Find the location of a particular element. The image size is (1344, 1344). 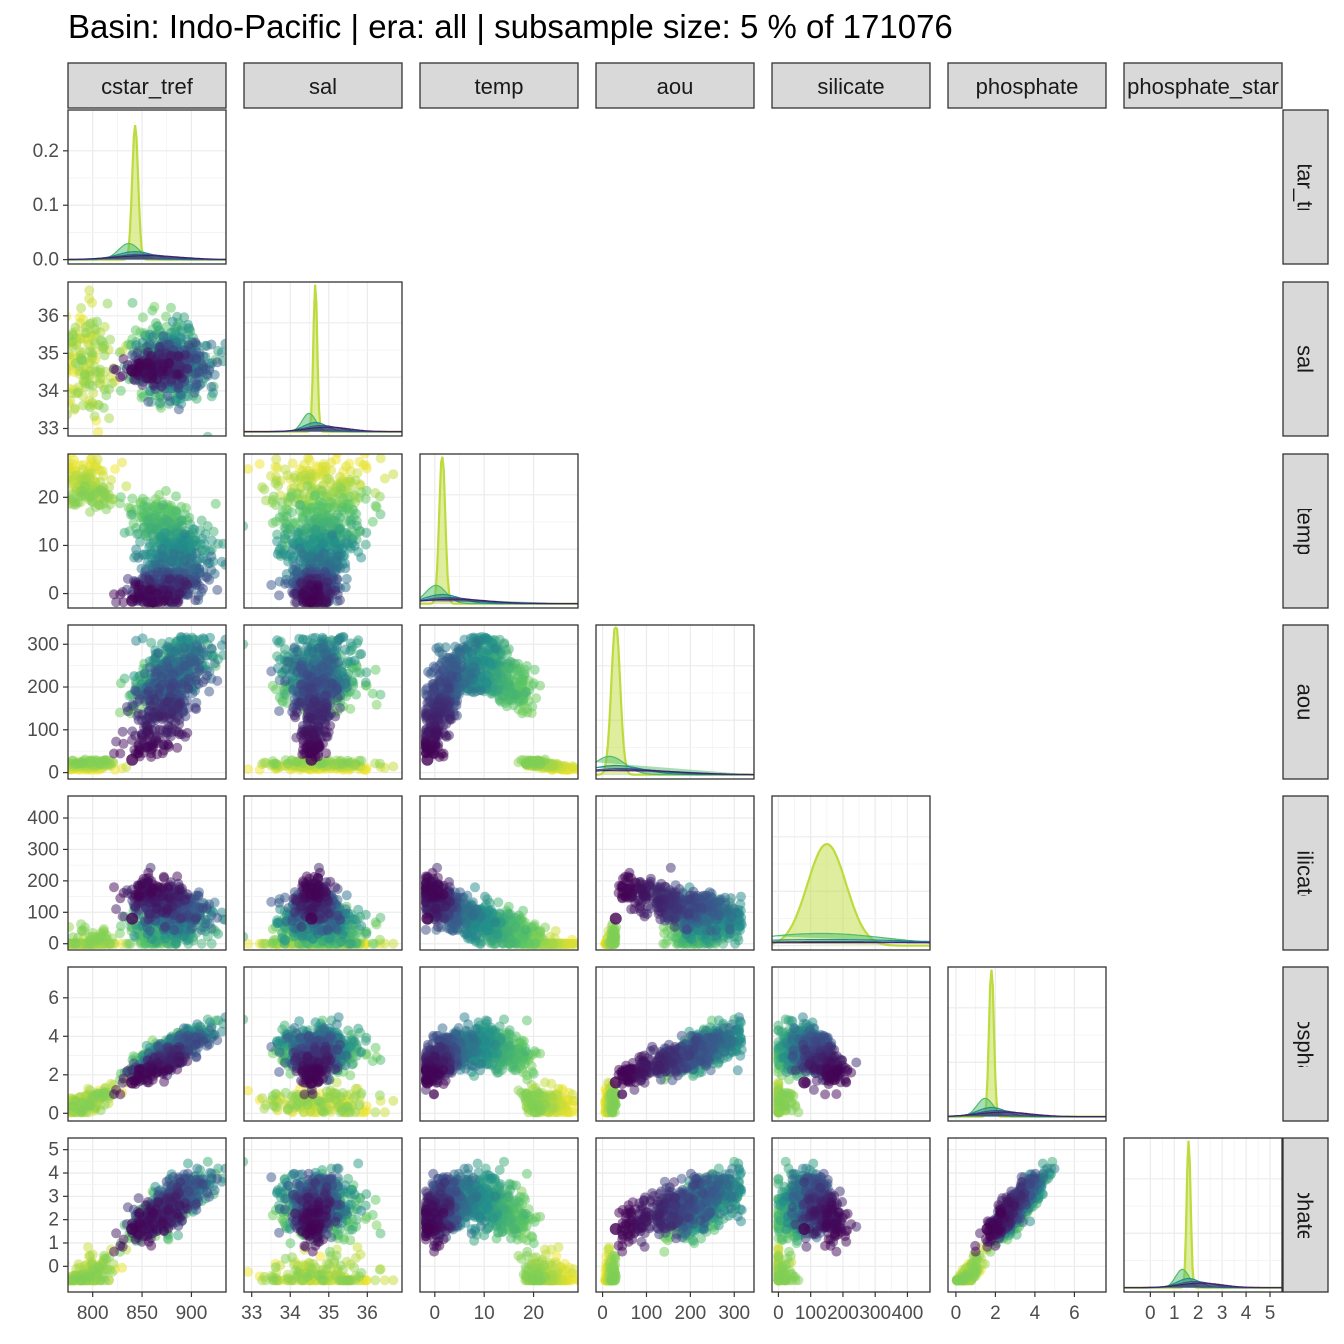

panel-border is located at coordinates (147, 187).